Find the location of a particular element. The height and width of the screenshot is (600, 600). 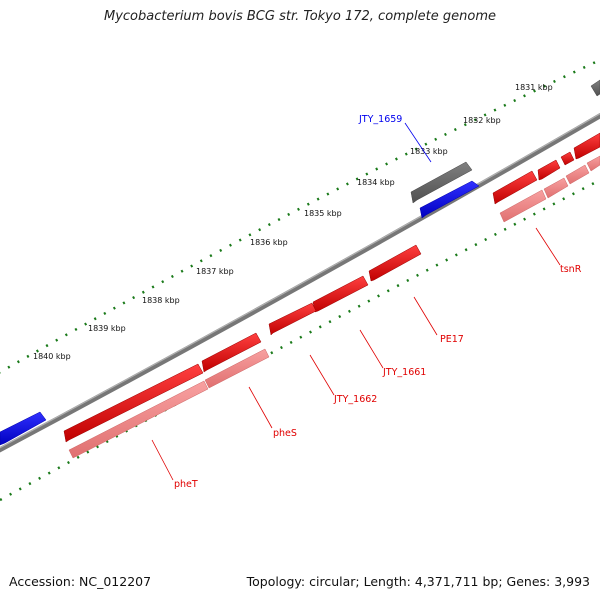

leader-pe17 is located at coordinates (425, 316).